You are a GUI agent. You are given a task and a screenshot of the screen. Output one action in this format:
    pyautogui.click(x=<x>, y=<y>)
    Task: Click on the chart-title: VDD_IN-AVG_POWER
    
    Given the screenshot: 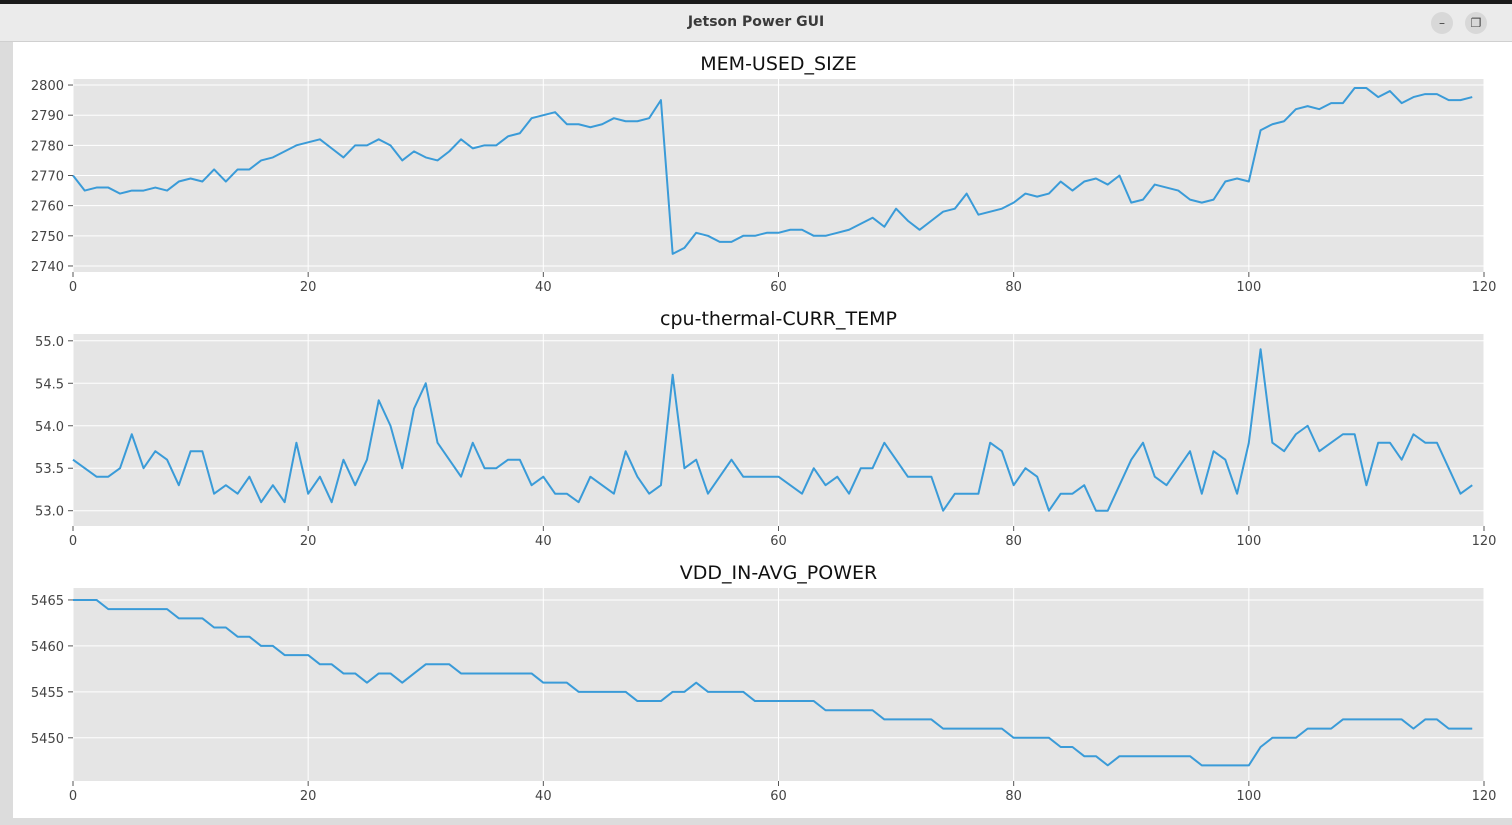 What is the action you would take?
    pyautogui.click(x=778, y=573)
    